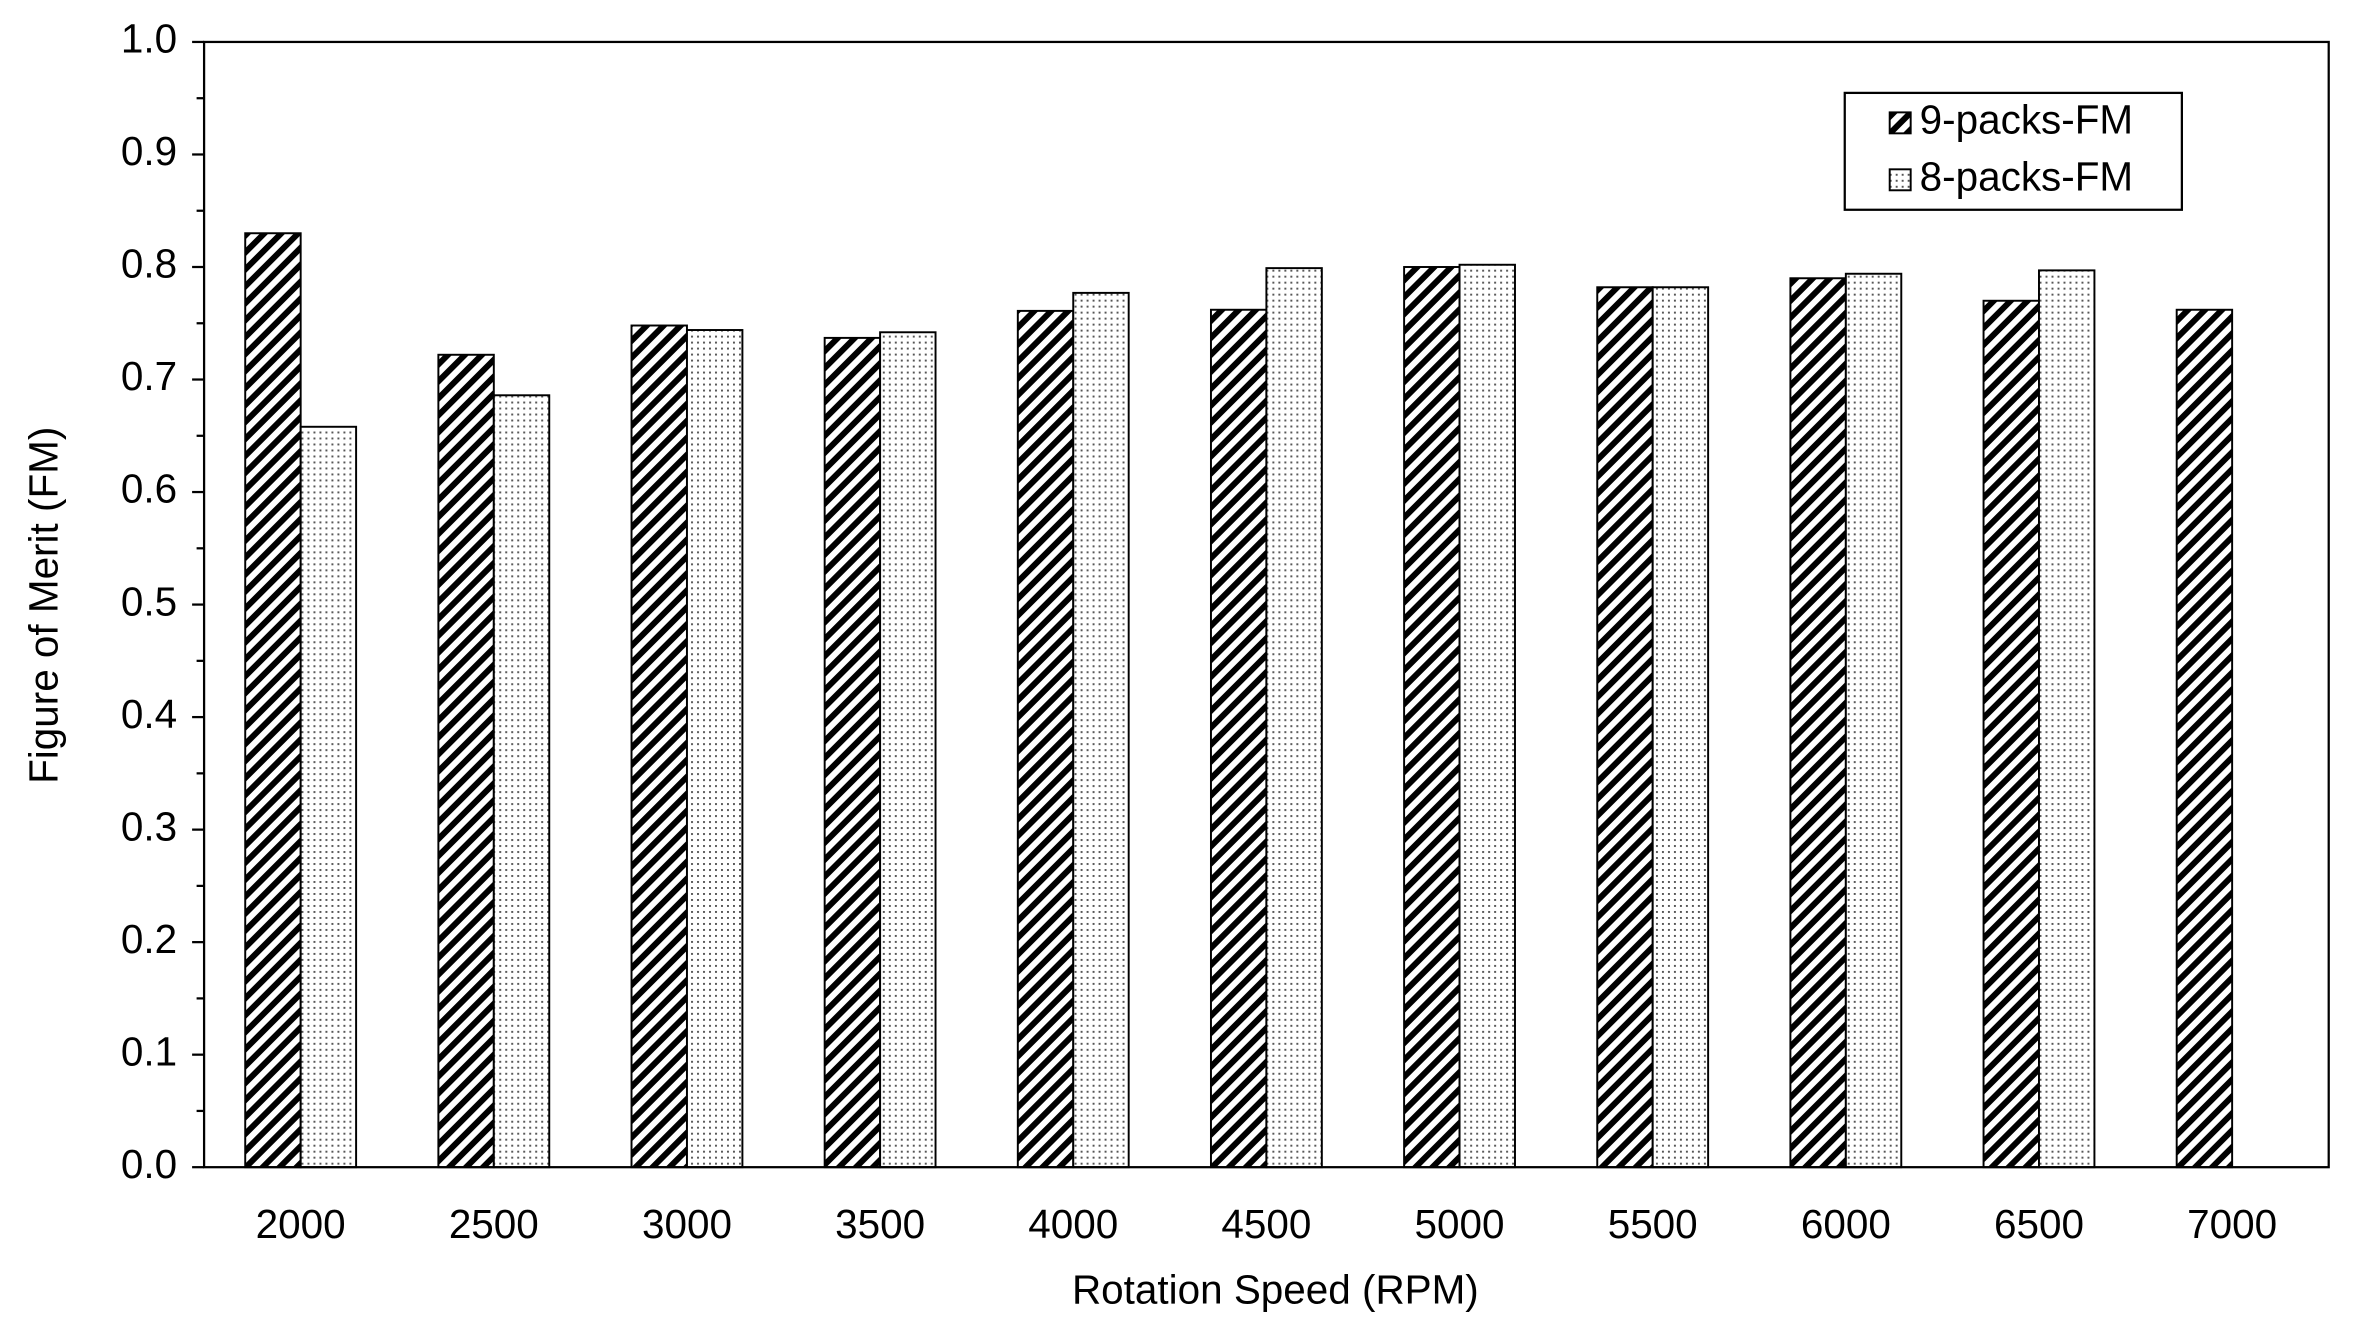  What do you see at coordinates (1460, 1224) in the screenshot?
I see `x-tick-label: 5000` at bounding box center [1460, 1224].